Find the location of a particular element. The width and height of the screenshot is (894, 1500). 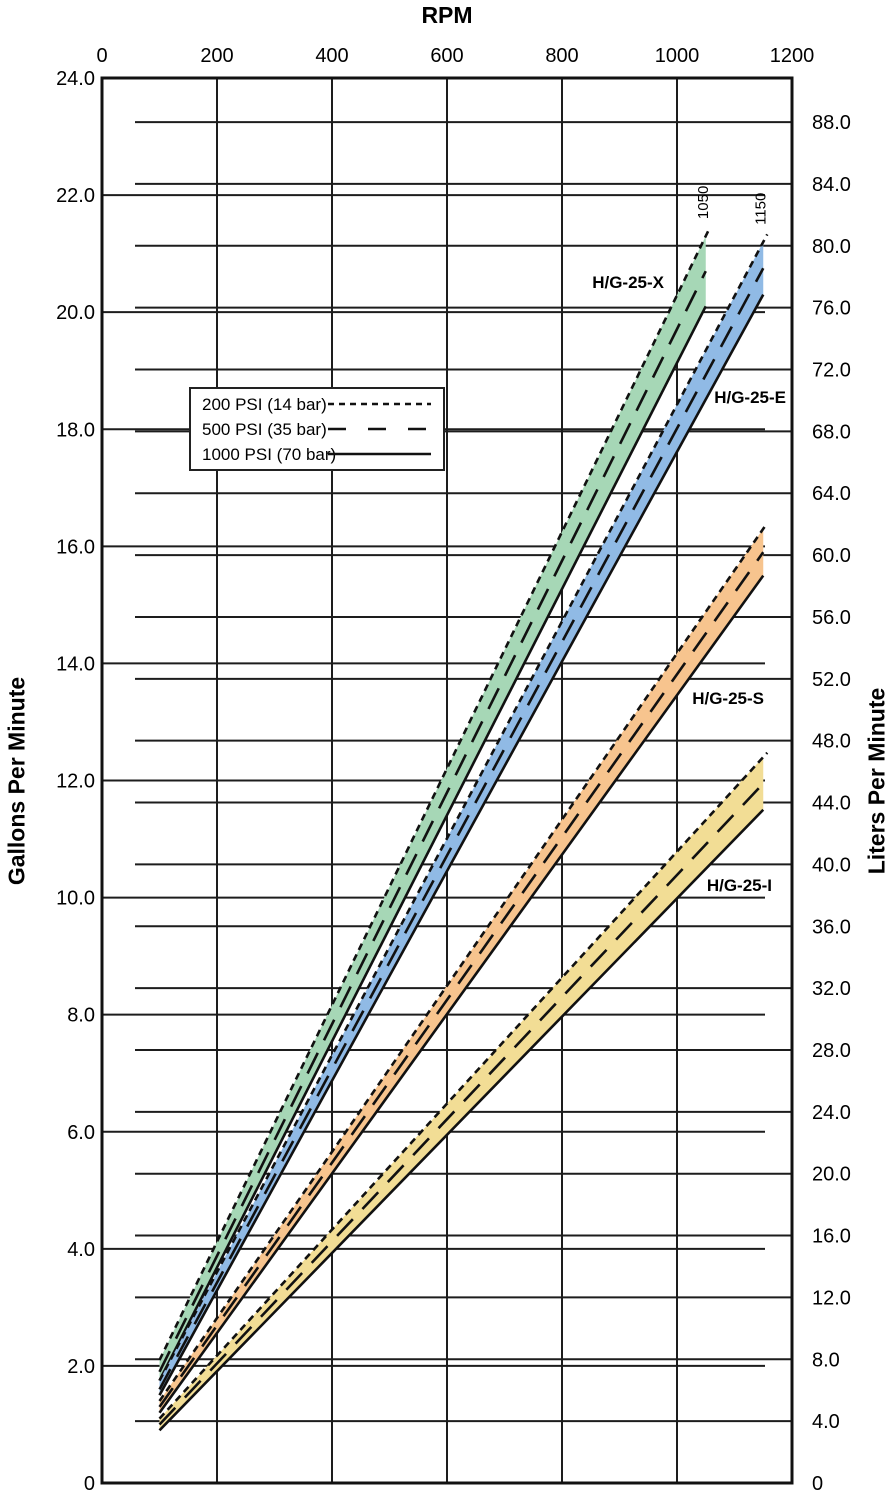

lpm-tick-label: 52.0 is located at coordinates (831, 680).